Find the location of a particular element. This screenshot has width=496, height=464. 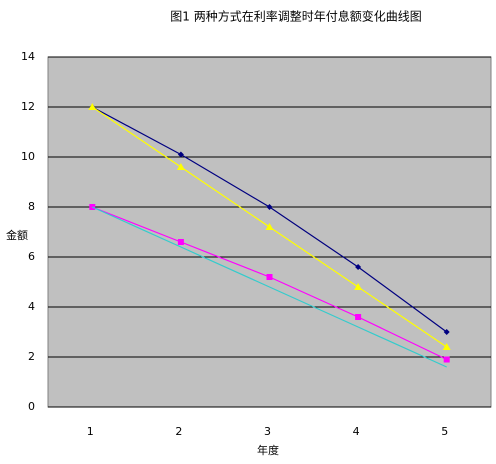

y-tick-label: 12 is located at coordinates (28, 106).